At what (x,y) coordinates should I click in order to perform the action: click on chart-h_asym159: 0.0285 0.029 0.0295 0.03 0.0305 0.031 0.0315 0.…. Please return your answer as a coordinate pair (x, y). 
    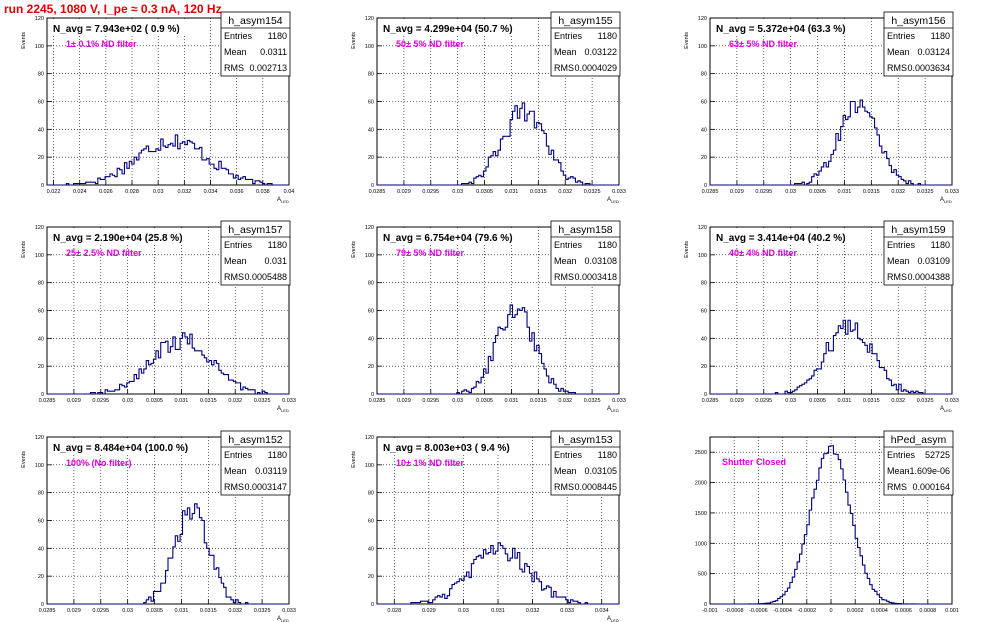
    Looking at the image, I should click on (821, 316).